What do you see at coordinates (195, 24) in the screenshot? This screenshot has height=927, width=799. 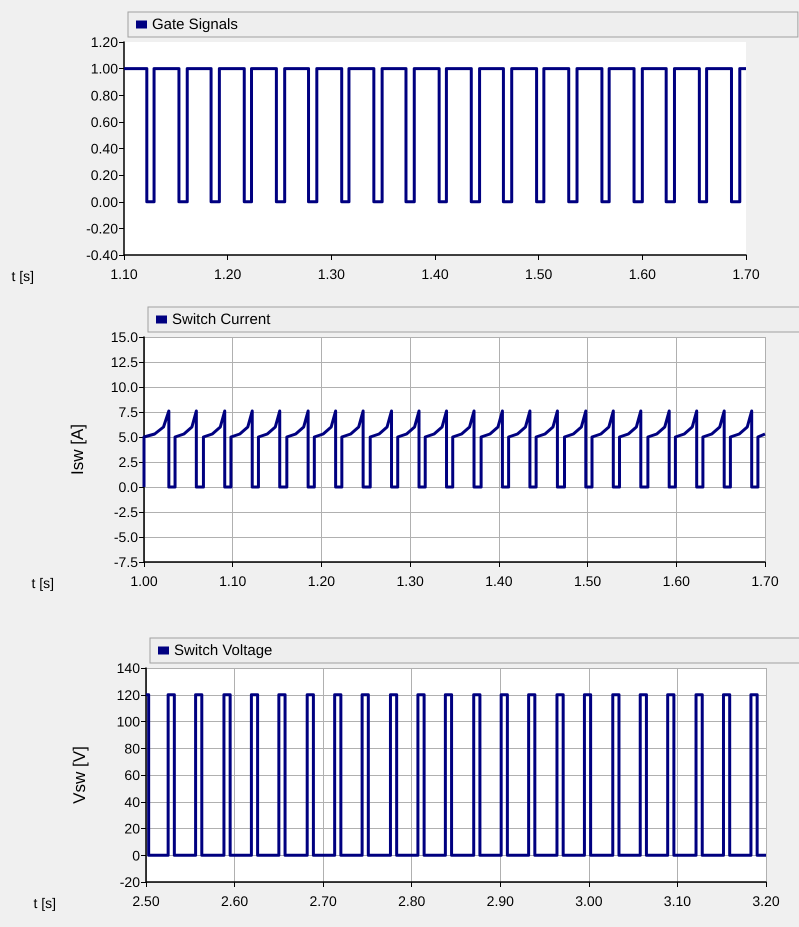 I see `legend-label: Gate Signals` at bounding box center [195, 24].